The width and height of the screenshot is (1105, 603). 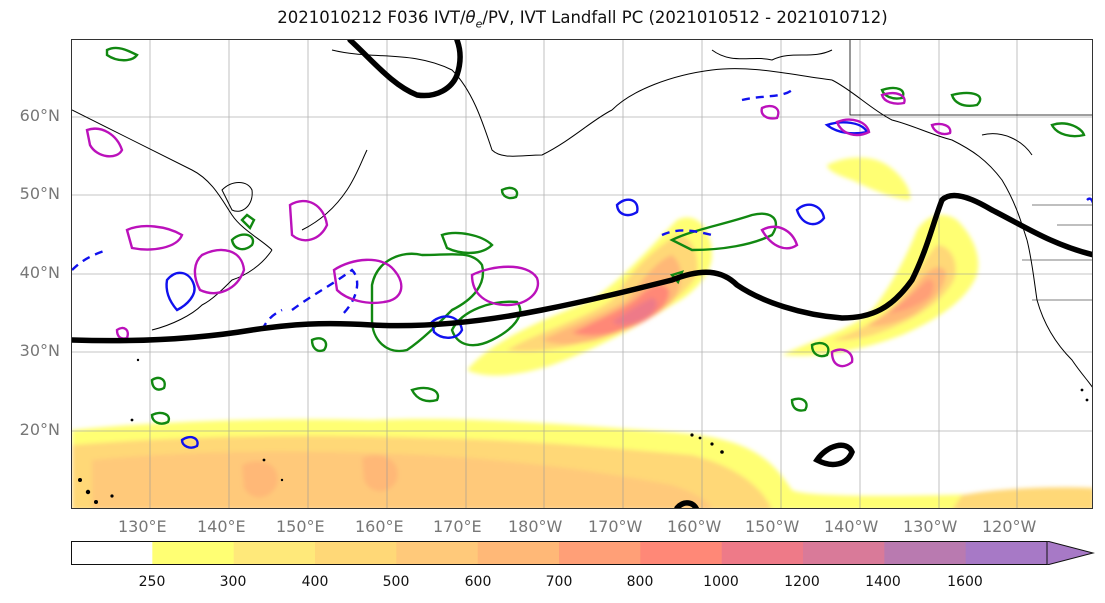 What do you see at coordinates (582, 463) in the screenshot?
I see `ivt-shading-south-band` at bounding box center [582, 463].